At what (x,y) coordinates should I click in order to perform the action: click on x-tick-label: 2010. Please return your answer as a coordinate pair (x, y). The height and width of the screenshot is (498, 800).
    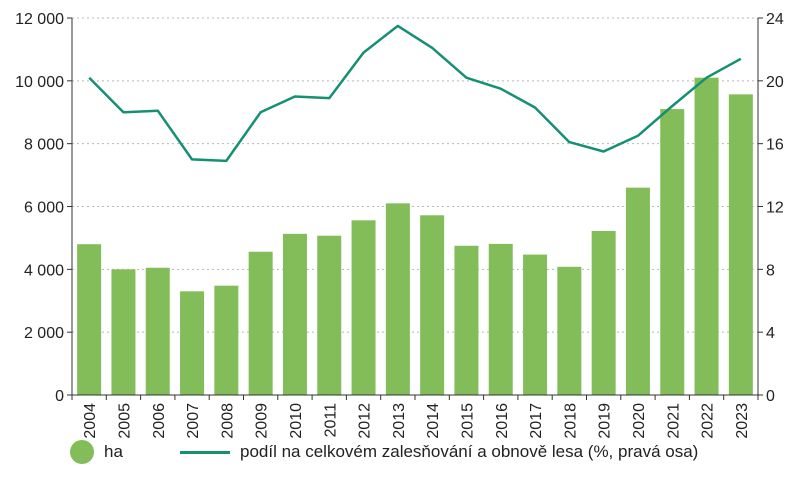
    Looking at the image, I should click on (296, 421).